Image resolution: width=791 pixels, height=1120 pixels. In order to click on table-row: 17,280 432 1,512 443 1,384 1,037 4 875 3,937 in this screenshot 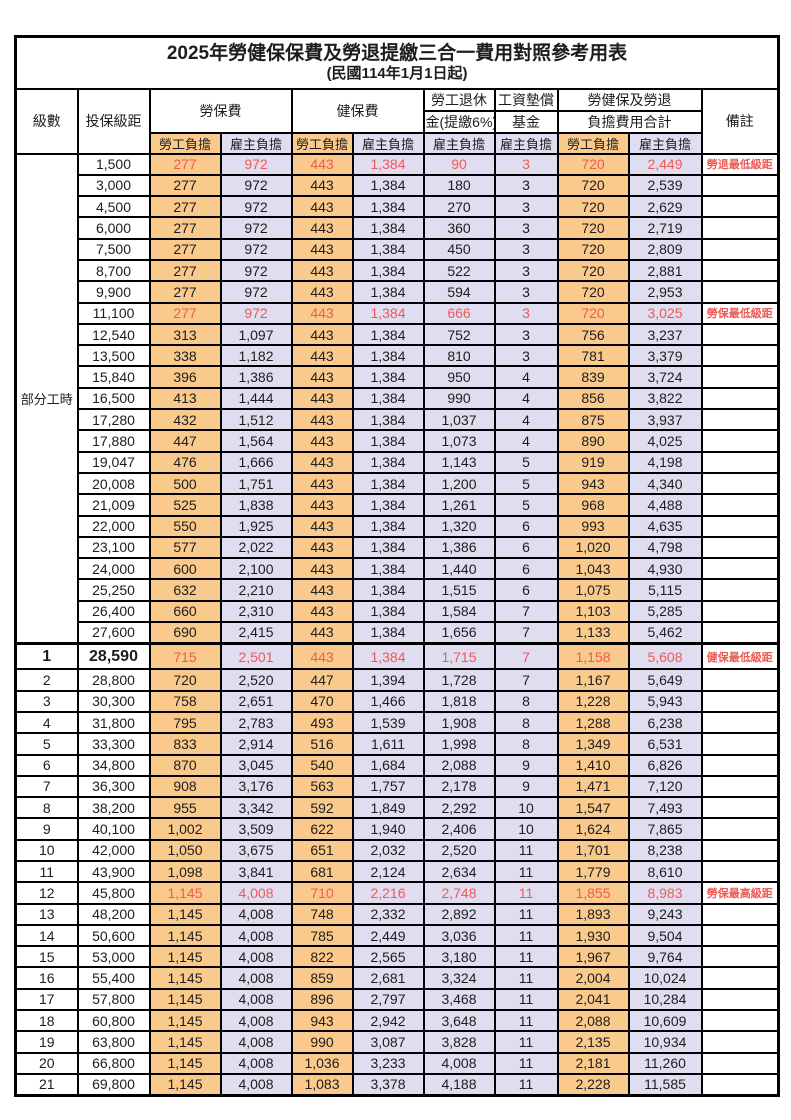, I will do `click(398, 420)`.